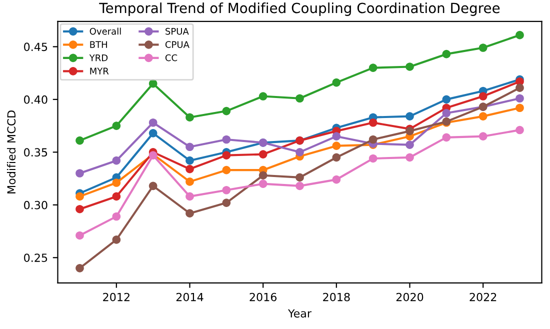 This screenshot has width=550, height=329. Describe the element at coordinates (483, 297) in the screenshot. I see `x-tick-label: 2022` at that location.